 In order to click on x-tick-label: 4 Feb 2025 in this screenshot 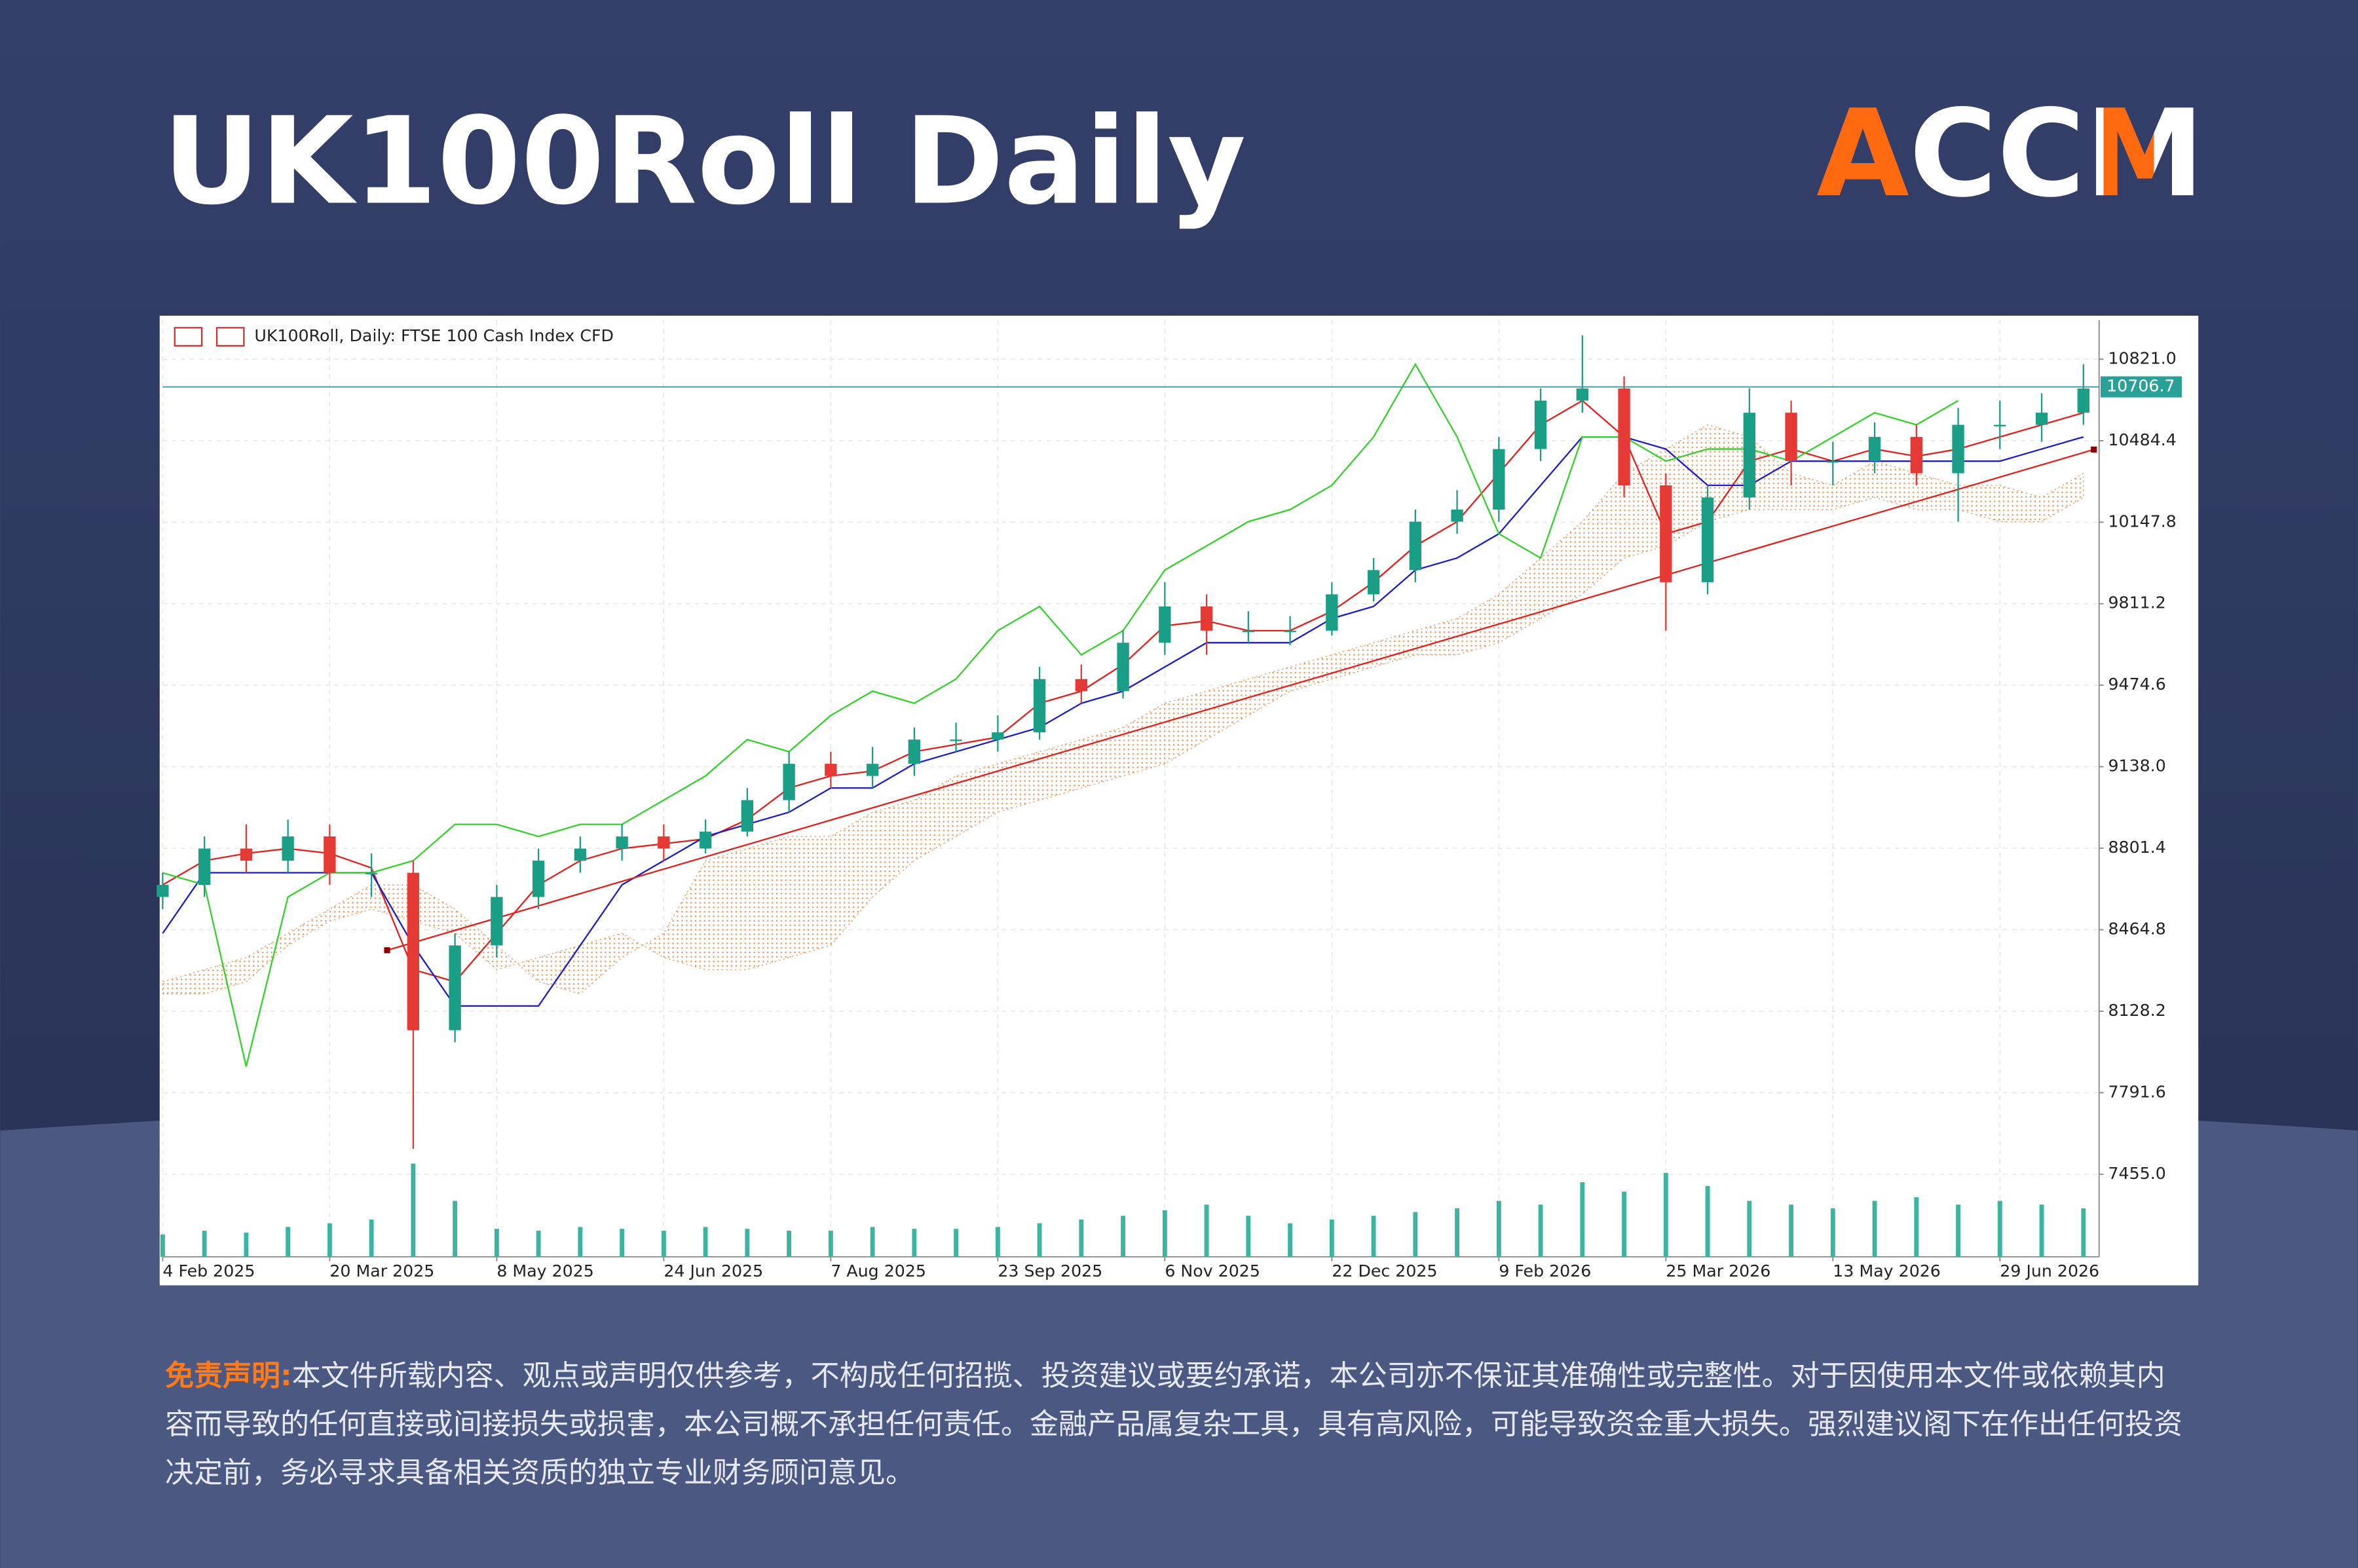, I will do `click(208, 1270)`.